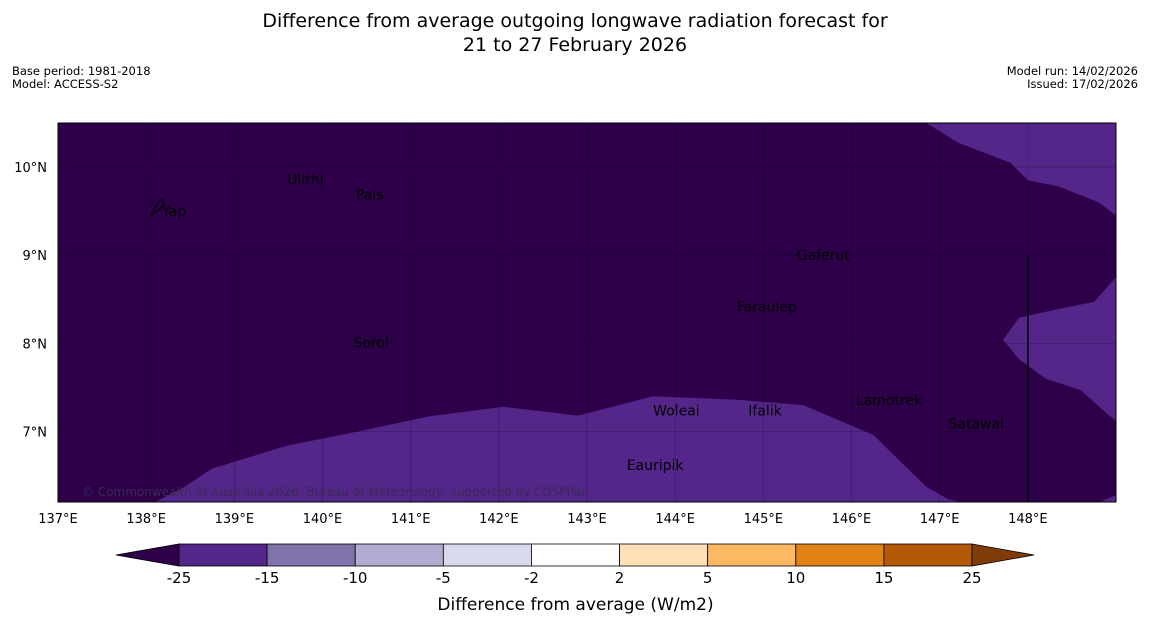 This screenshot has width=1150, height=644. I want to click on place-label: Gaferut, so click(824, 256).